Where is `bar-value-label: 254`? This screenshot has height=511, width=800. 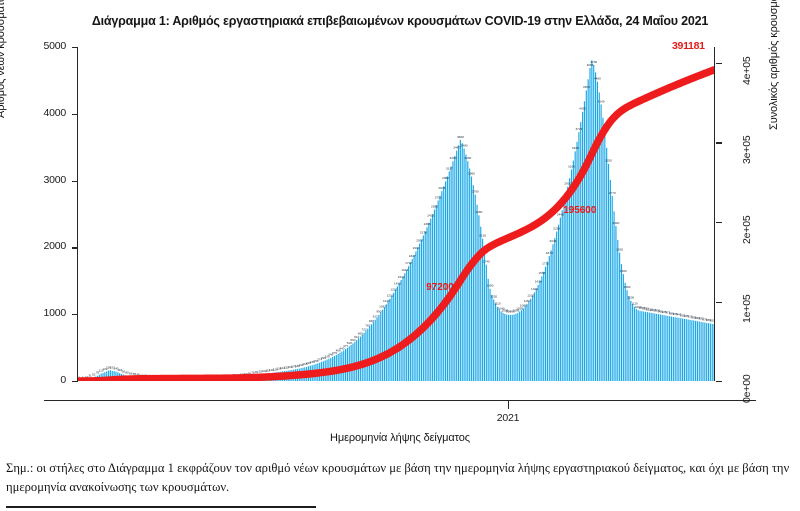
bar-value-label: 254 is located at coordinates (315, 361).